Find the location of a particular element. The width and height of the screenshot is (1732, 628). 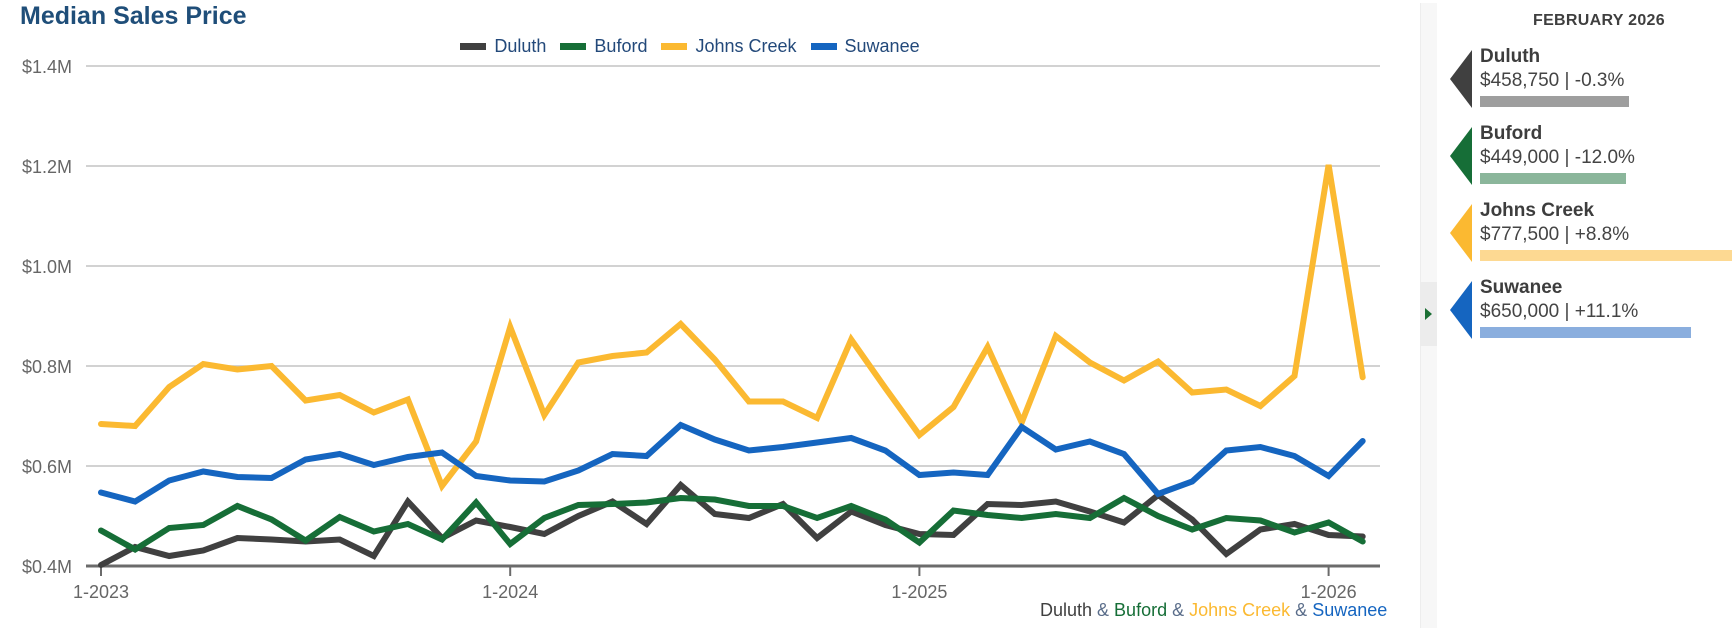

card-name: Johns Creek is located at coordinates (1537, 210).